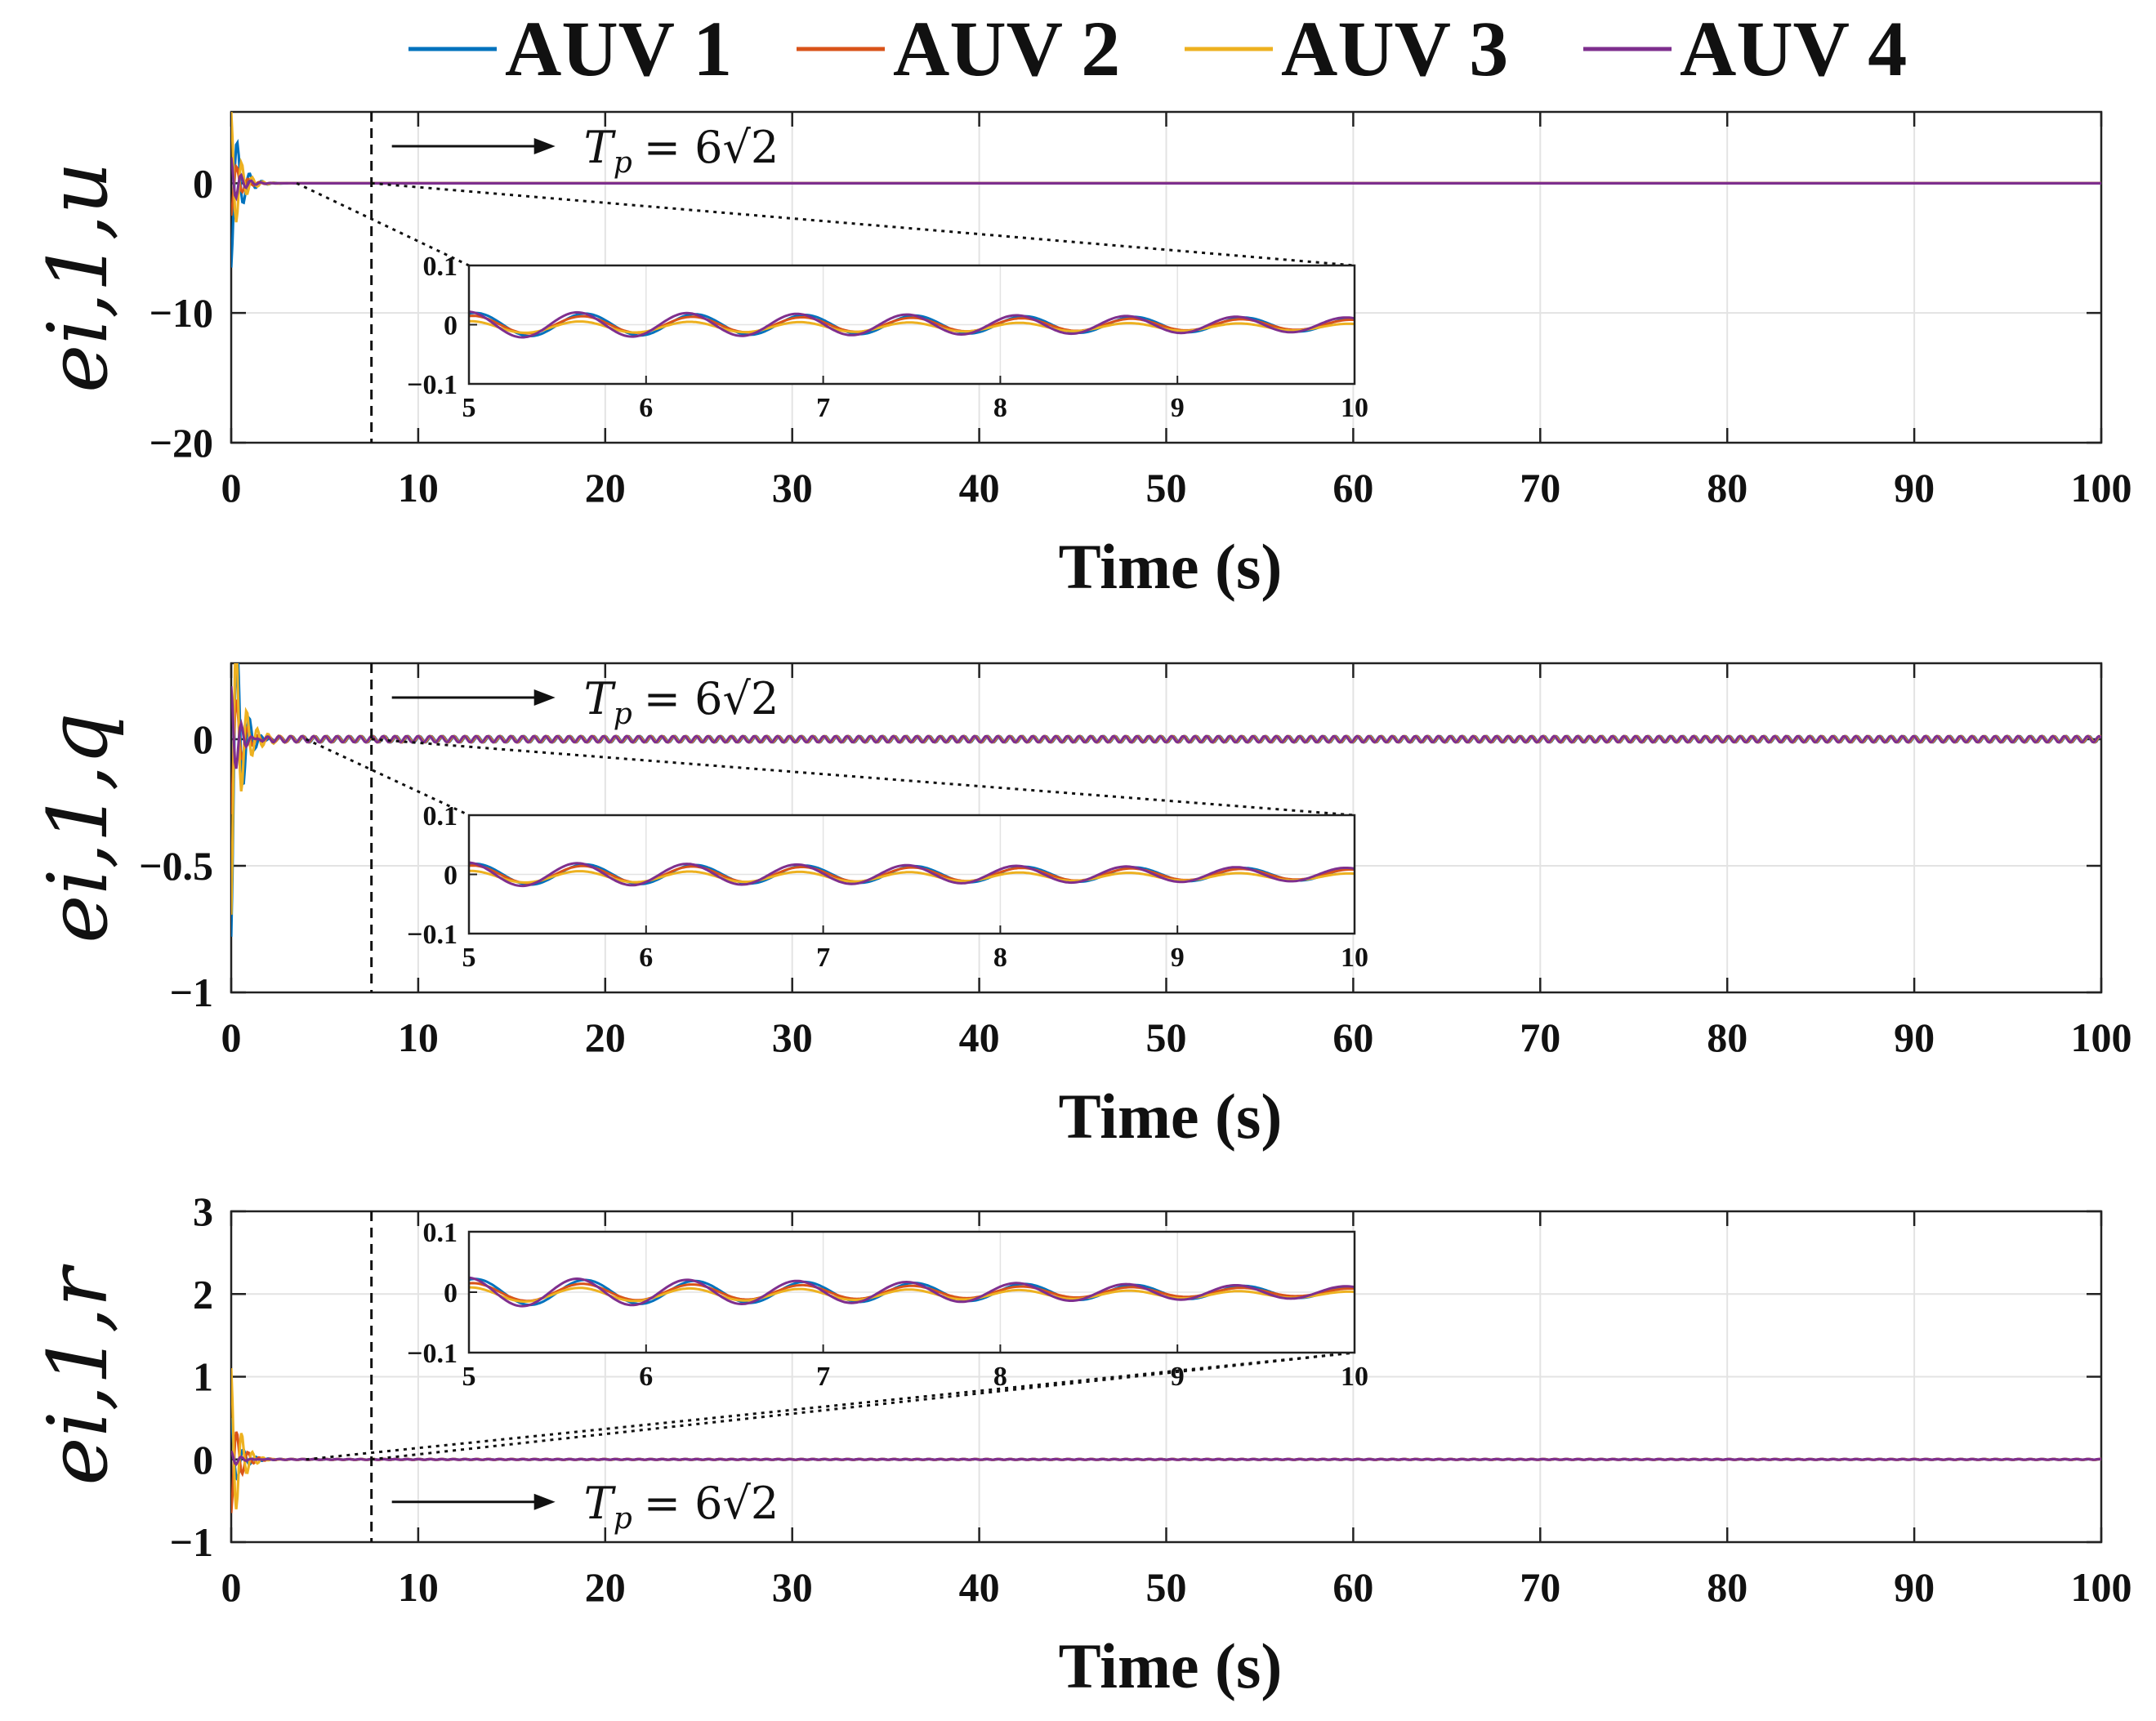 The width and height of the screenshot is (2156, 1721). What do you see at coordinates (837, 1339) in the screenshot?
I see `inset-r: 5 6 7 8 9 10 0.1 0 −0.1` at bounding box center [837, 1339].